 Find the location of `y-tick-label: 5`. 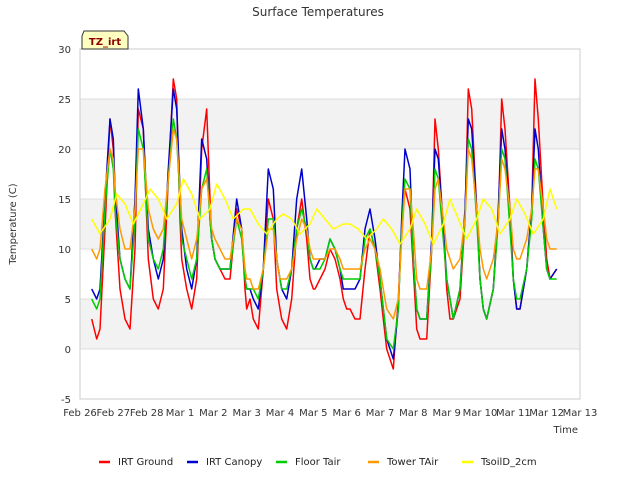

y-tick-label: 5 is located at coordinates (68, 300).